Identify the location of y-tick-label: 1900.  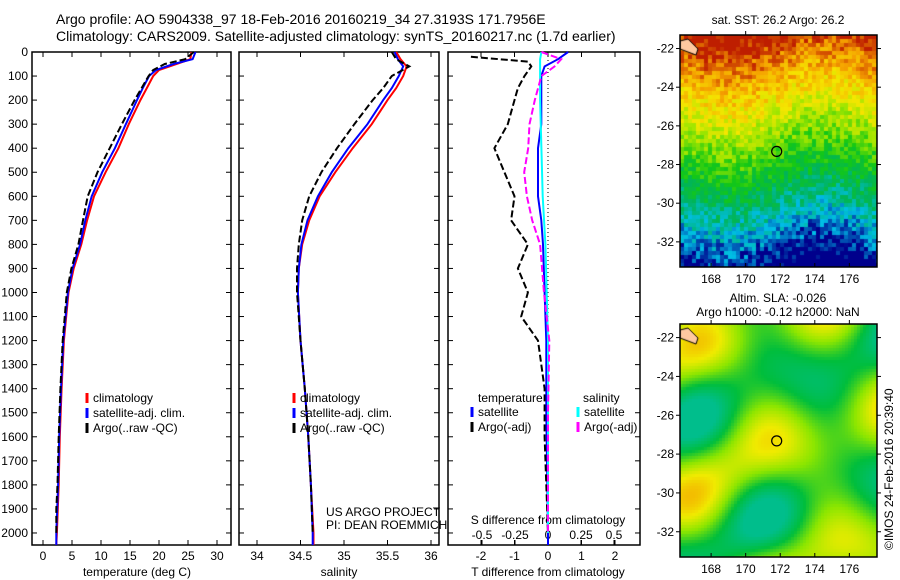
(14, 509).